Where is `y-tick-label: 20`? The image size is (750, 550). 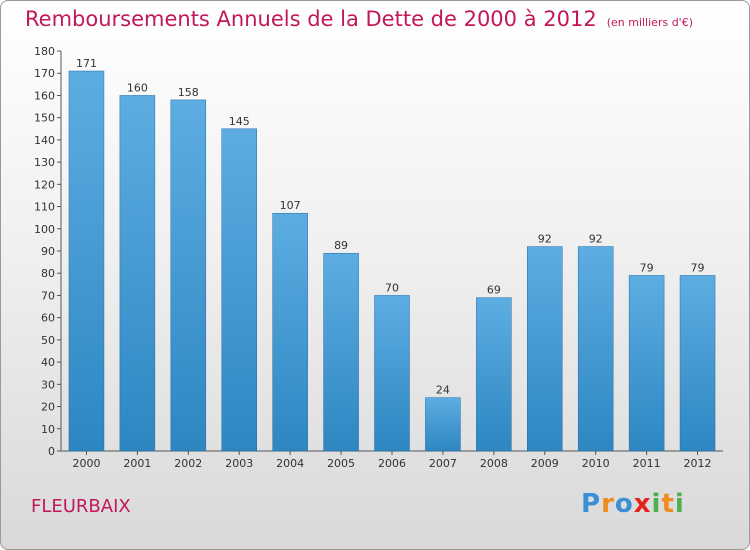
y-tick-label: 20 is located at coordinates (48, 407).